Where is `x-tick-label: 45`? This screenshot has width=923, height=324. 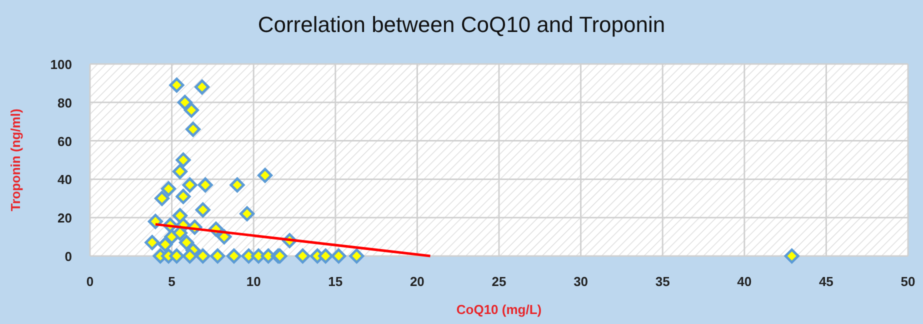 x-tick-label: 45 is located at coordinates (826, 281).